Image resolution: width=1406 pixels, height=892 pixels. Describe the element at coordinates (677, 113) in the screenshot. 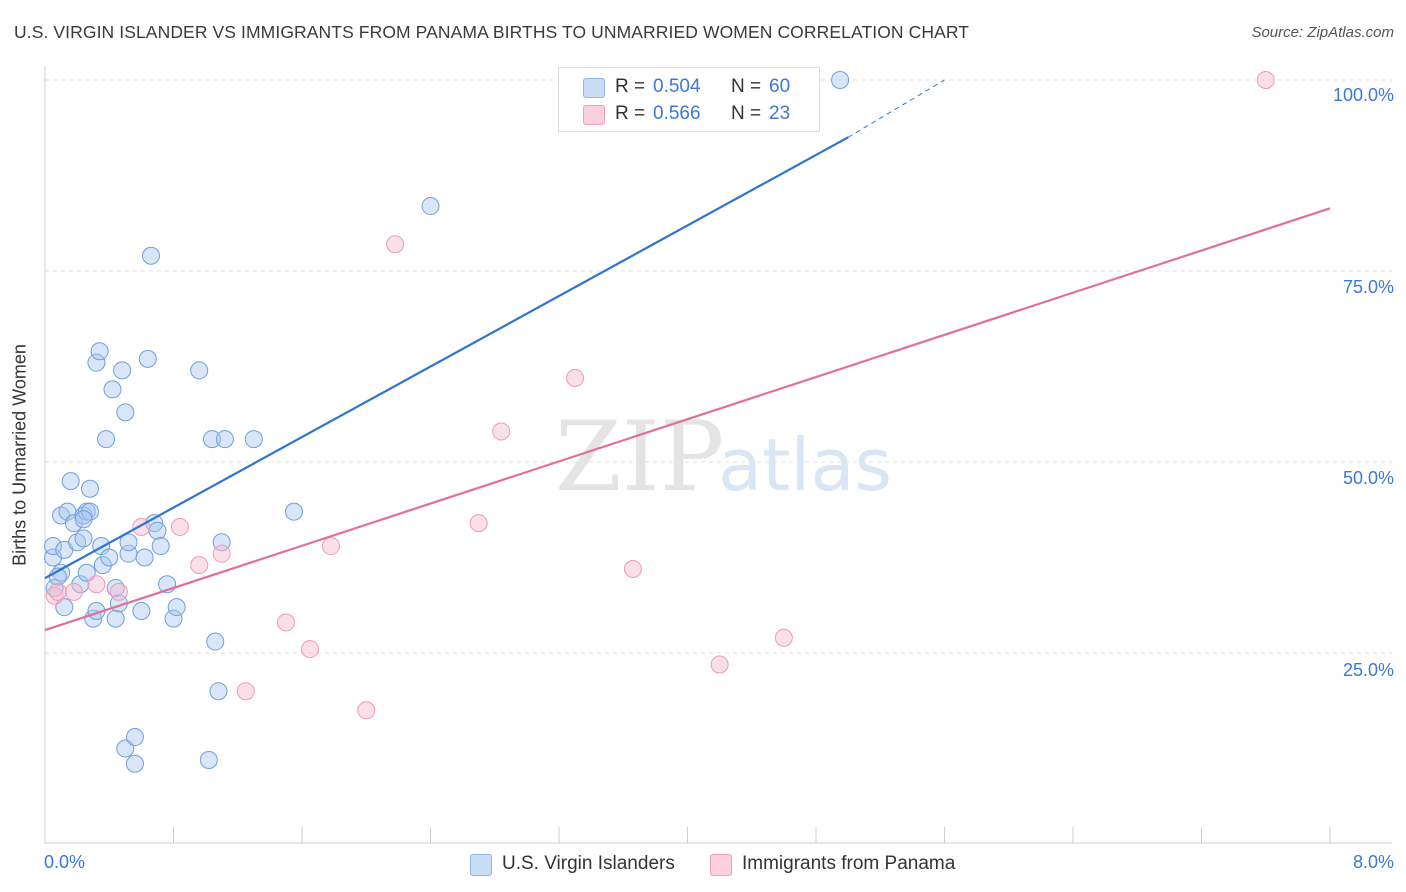

I see `legend-r-value: 0.566` at that location.